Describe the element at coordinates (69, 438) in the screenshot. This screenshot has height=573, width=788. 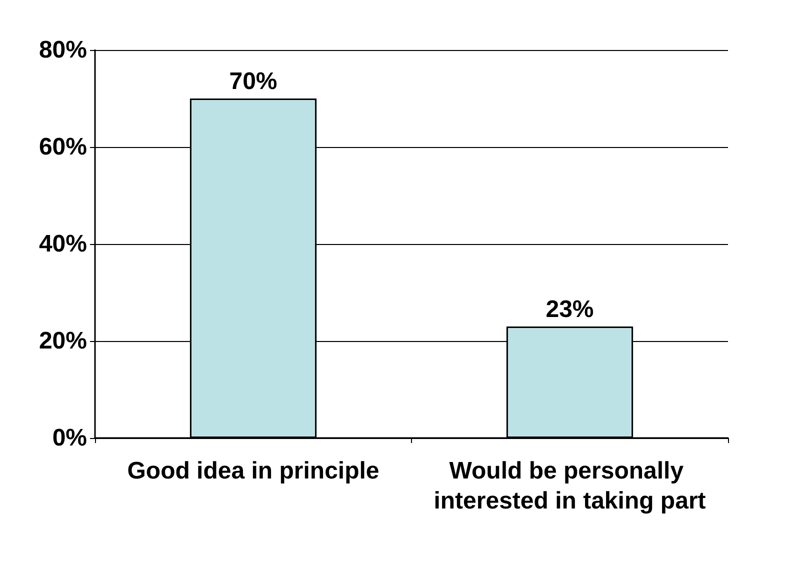
I see `y-tick-label: 0%` at that location.